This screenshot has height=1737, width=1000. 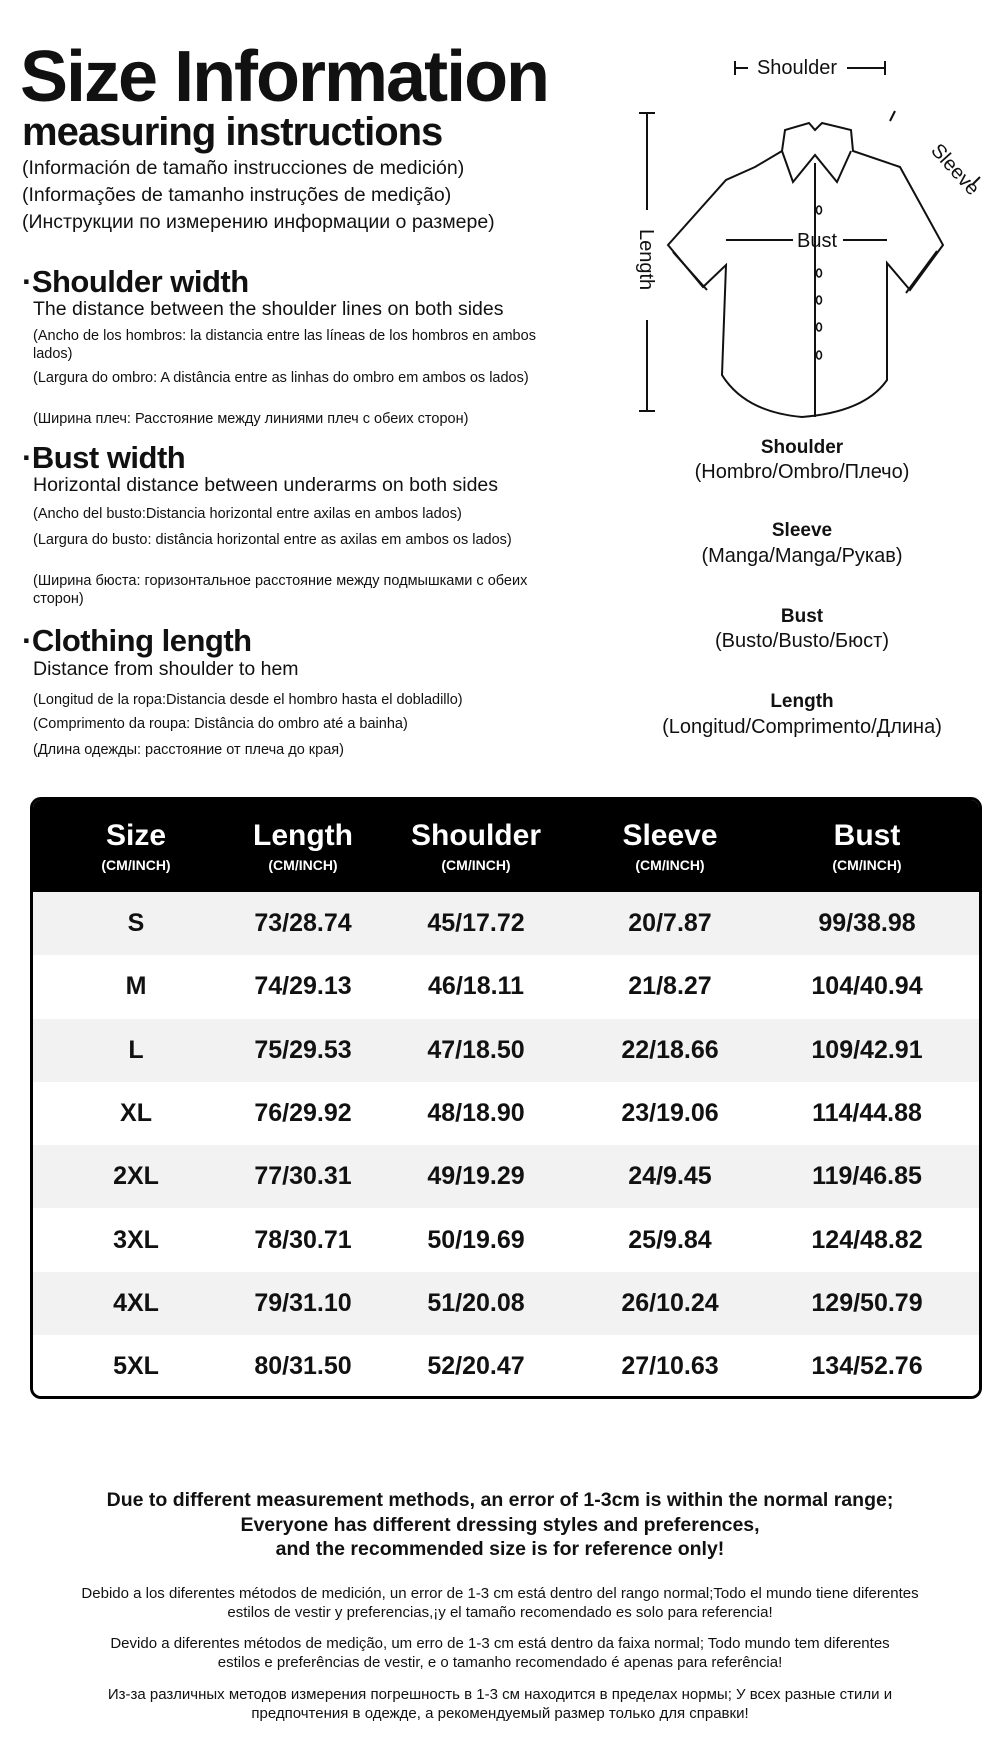 I want to click on page-subtitle: measuring instructions, so click(x=232, y=132).